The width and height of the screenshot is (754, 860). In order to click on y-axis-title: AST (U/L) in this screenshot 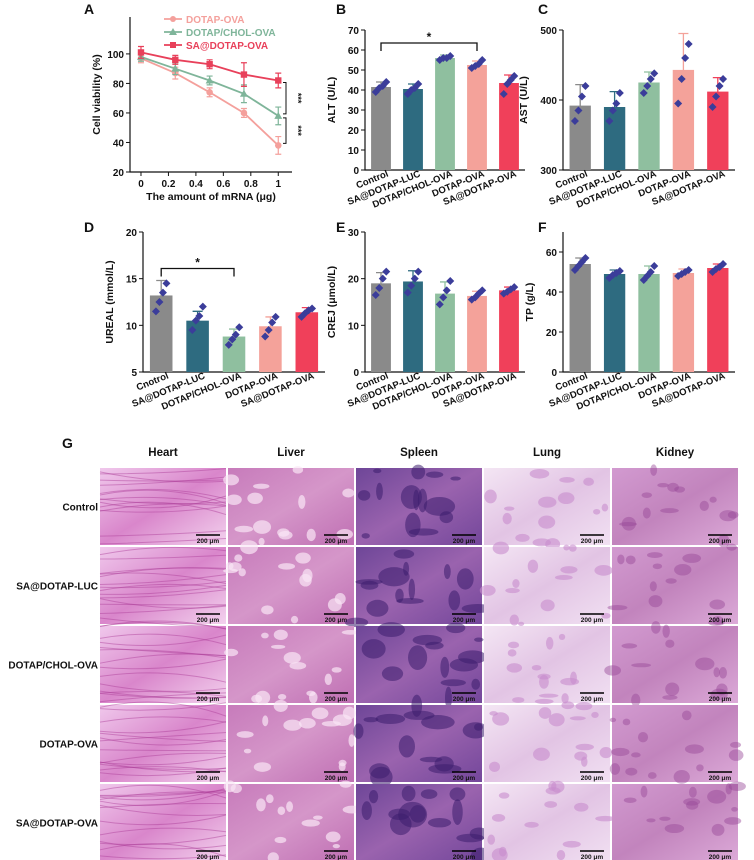, I will do `click(524, 100)`.